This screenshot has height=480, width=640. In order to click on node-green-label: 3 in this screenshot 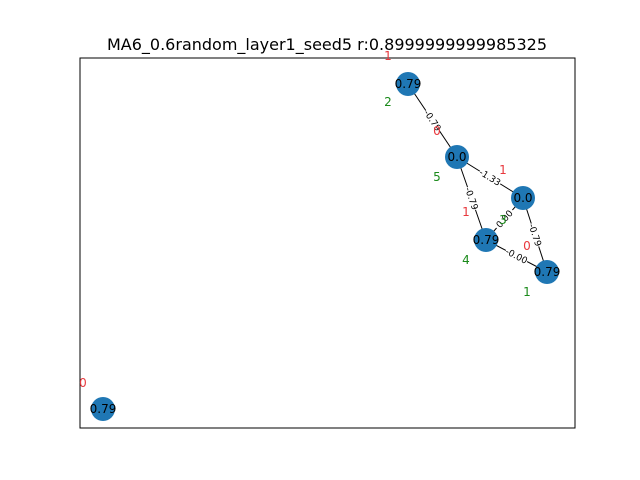, I will do `click(503, 220)`.